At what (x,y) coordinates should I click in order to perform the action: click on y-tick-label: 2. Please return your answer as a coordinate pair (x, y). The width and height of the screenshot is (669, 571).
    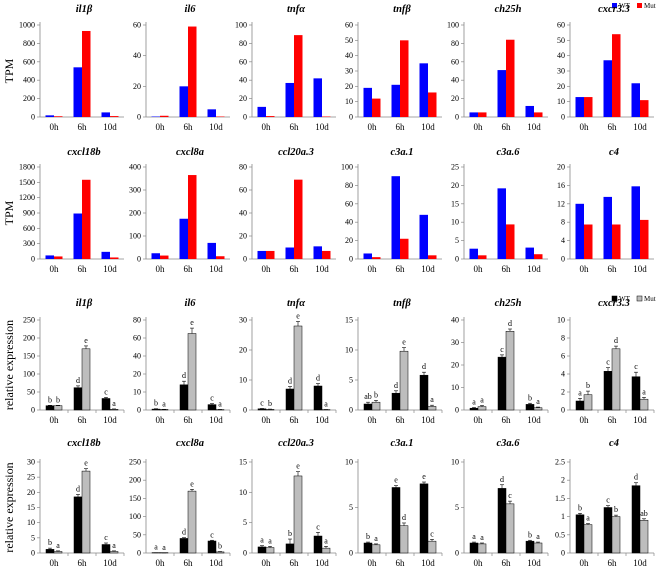
    Looking at the image, I should click on (563, 480).